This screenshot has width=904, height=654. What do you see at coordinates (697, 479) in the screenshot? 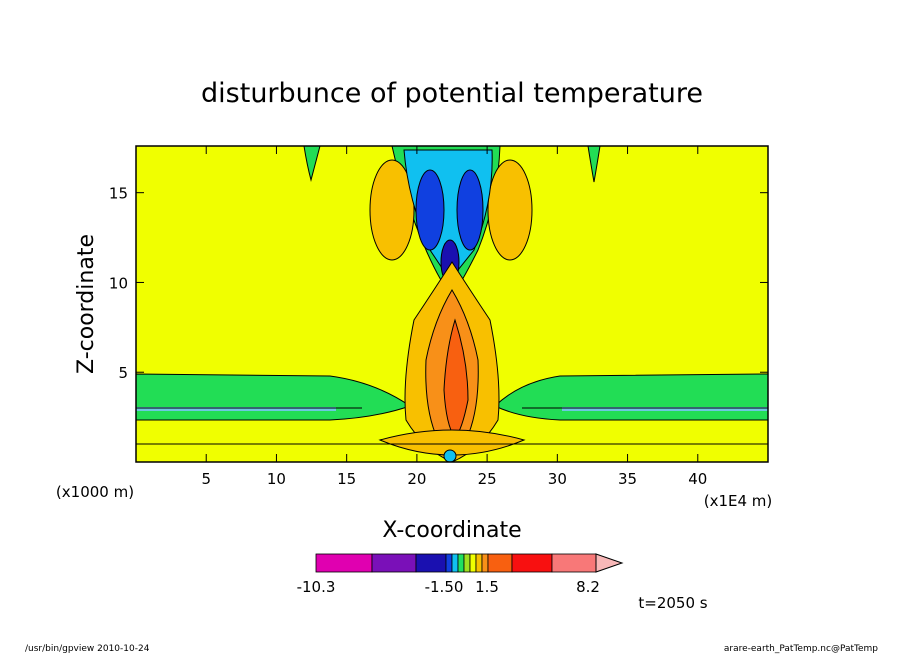
I see `x-tick-label: 40` at bounding box center [697, 479].